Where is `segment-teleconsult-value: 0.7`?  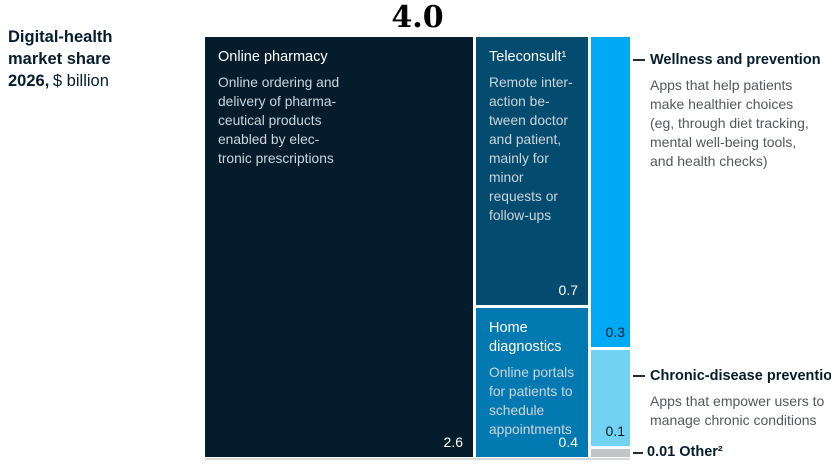 segment-teleconsult-value: 0.7 is located at coordinates (568, 290).